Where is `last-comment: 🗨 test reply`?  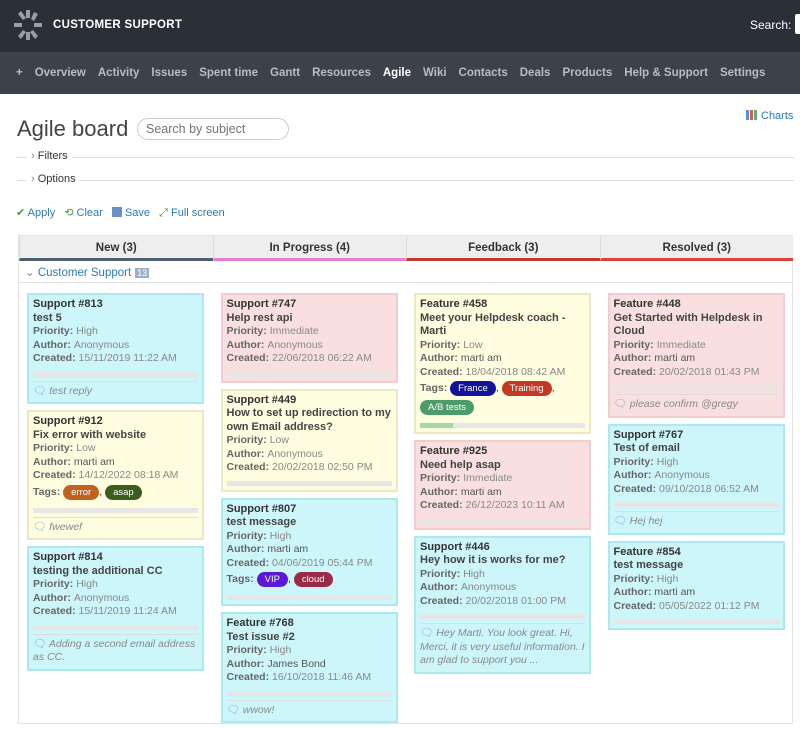
last-comment: 🗨 test reply is located at coordinates (115, 389).